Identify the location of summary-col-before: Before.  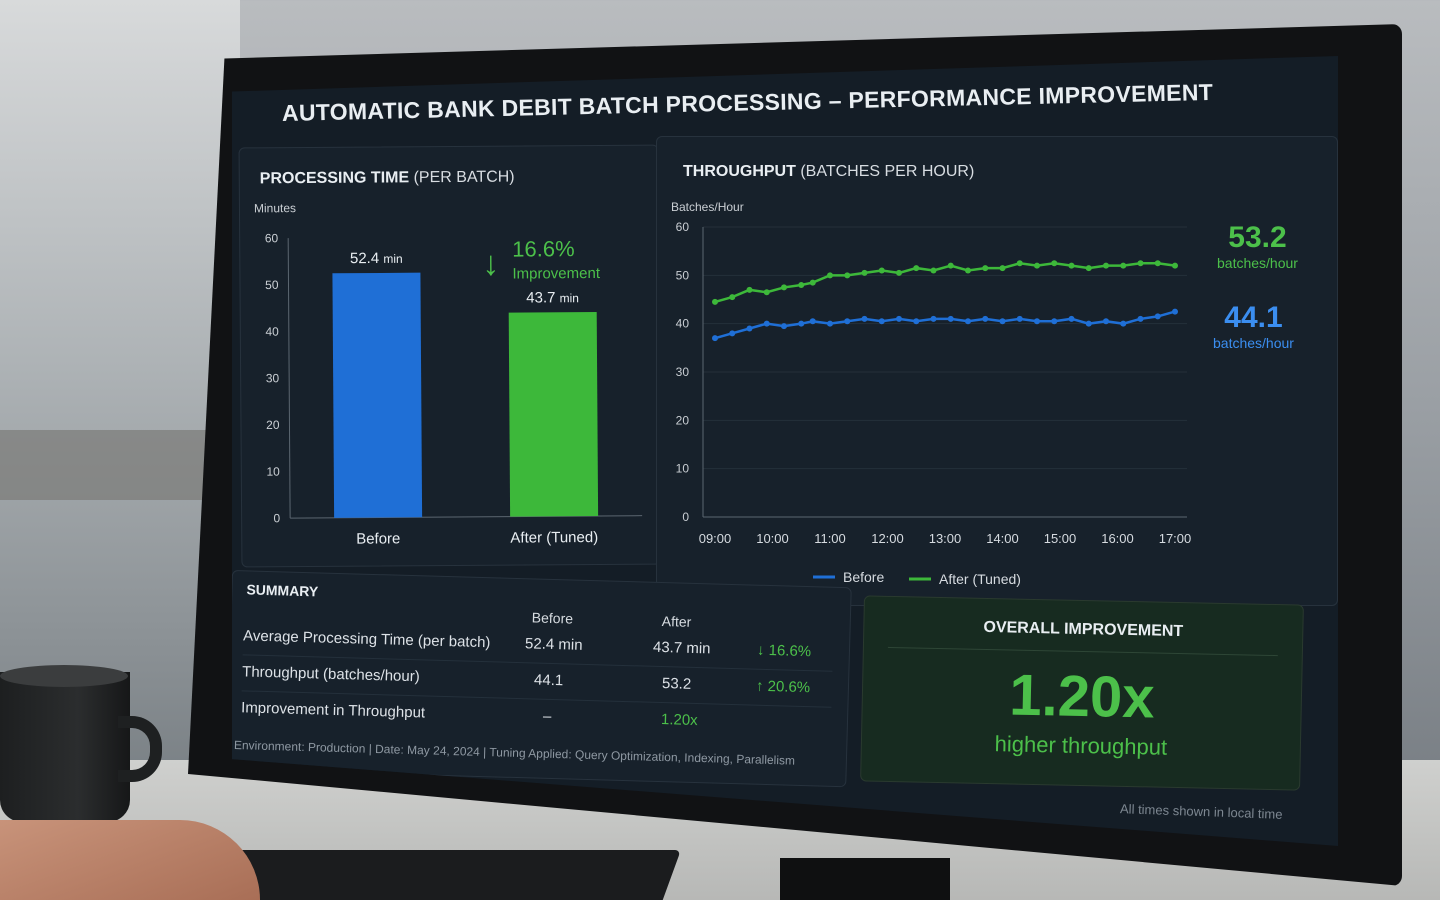
(552, 618).